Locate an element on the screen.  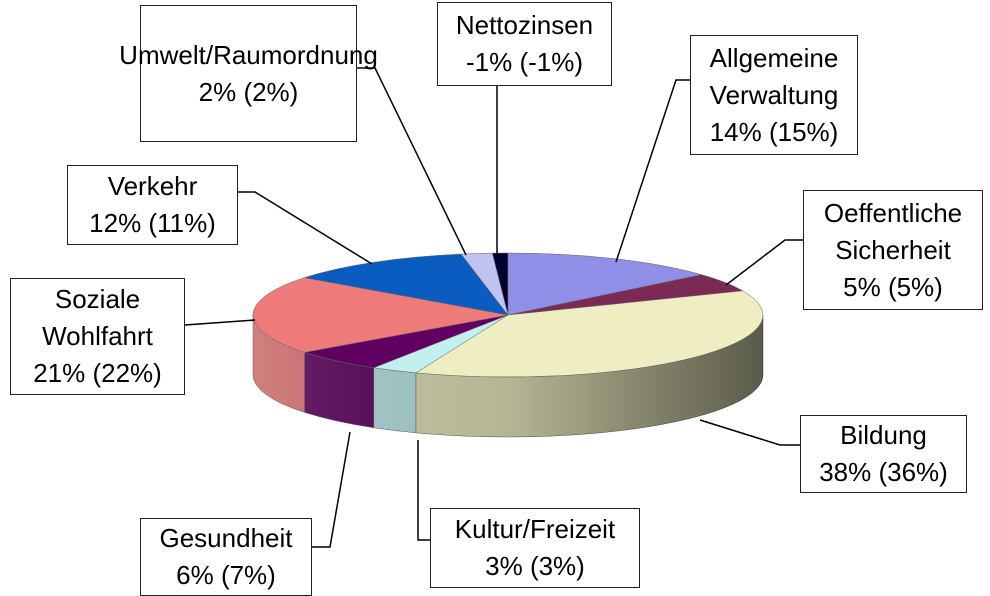
value-label: 12% (11%) is located at coordinates (152, 223).